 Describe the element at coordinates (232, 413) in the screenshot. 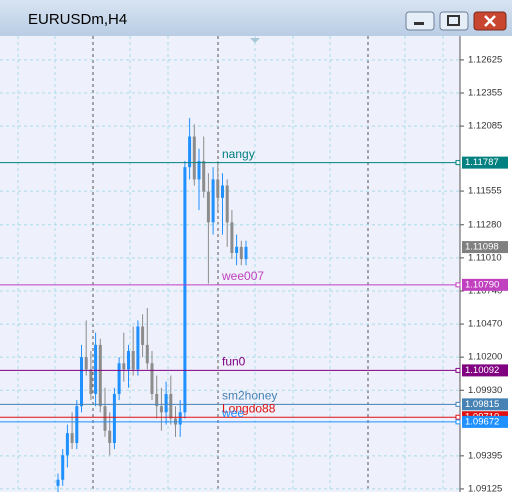

I see `line-name: wee` at that location.